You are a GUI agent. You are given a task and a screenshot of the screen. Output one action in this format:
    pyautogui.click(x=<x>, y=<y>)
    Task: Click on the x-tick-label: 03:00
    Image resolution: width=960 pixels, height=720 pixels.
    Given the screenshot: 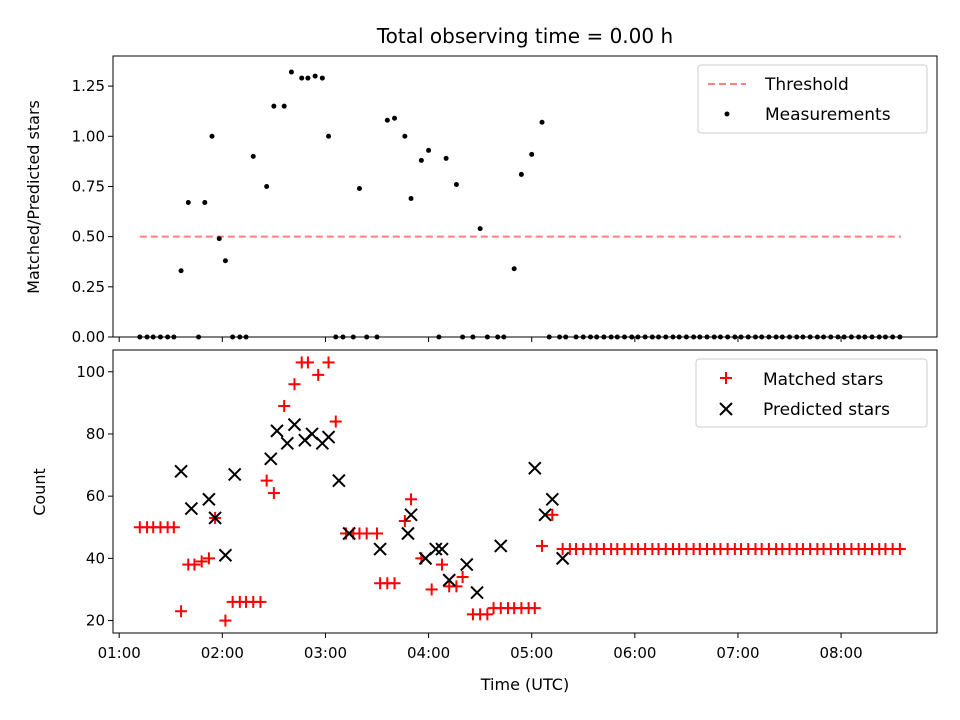 What is the action you would take?
    pyautogui.click(x=325, y=653)
    